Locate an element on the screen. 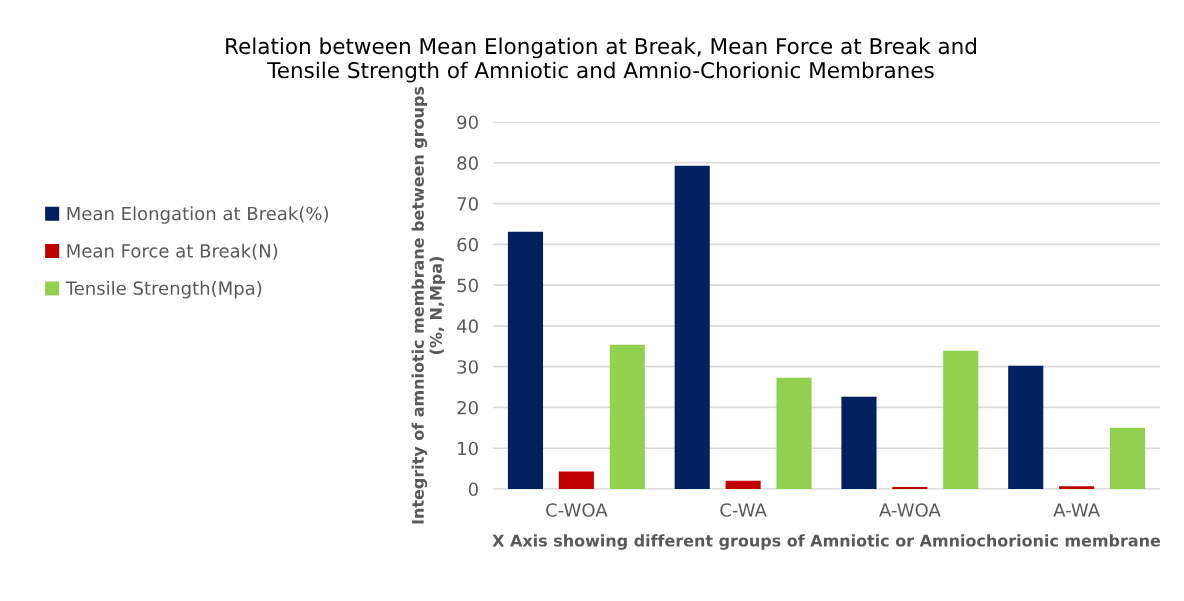 The height and width of the screenshot is (601, 1184). chart-title: Relation between Mean Elongation at Break, Mean Force at Break and Tensile Strength of Amniotic and Amnio-Chorionic Membranes is located at coordinates (601, 60).